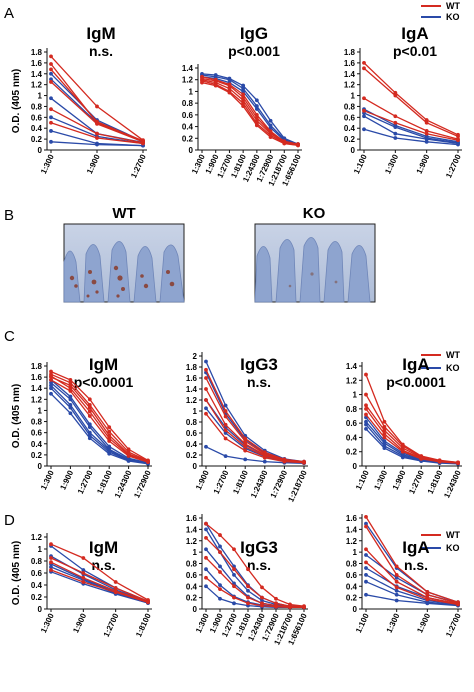 The image size is (474, 692). I want to click on y-tick-label: 1, so click(195, 552).